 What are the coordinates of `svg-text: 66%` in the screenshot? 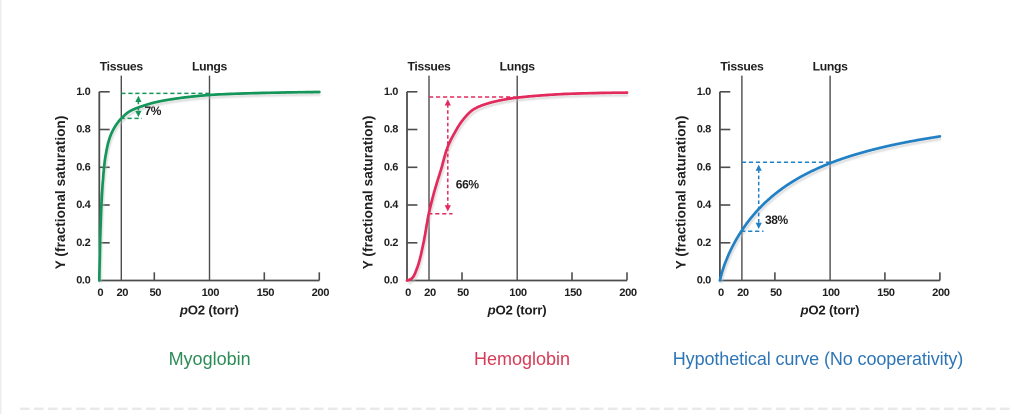 It's located at (468, 185).